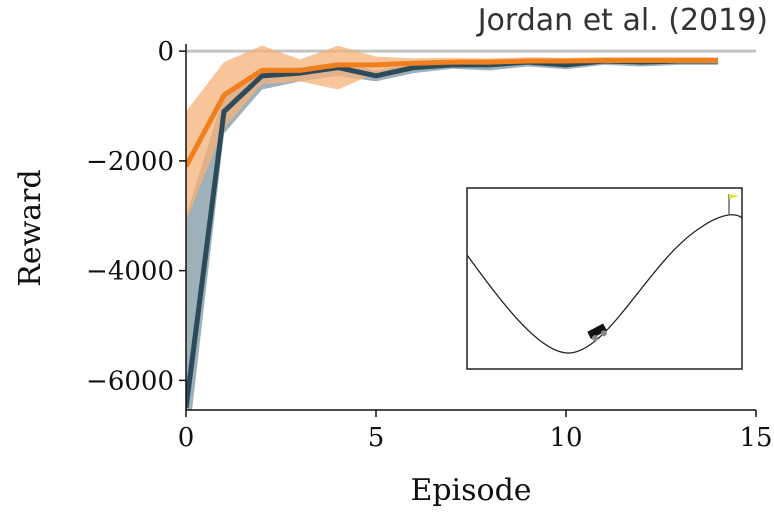 The image size is (774, 512). I want to click on x-tick-label: 5, so click(376, 438).